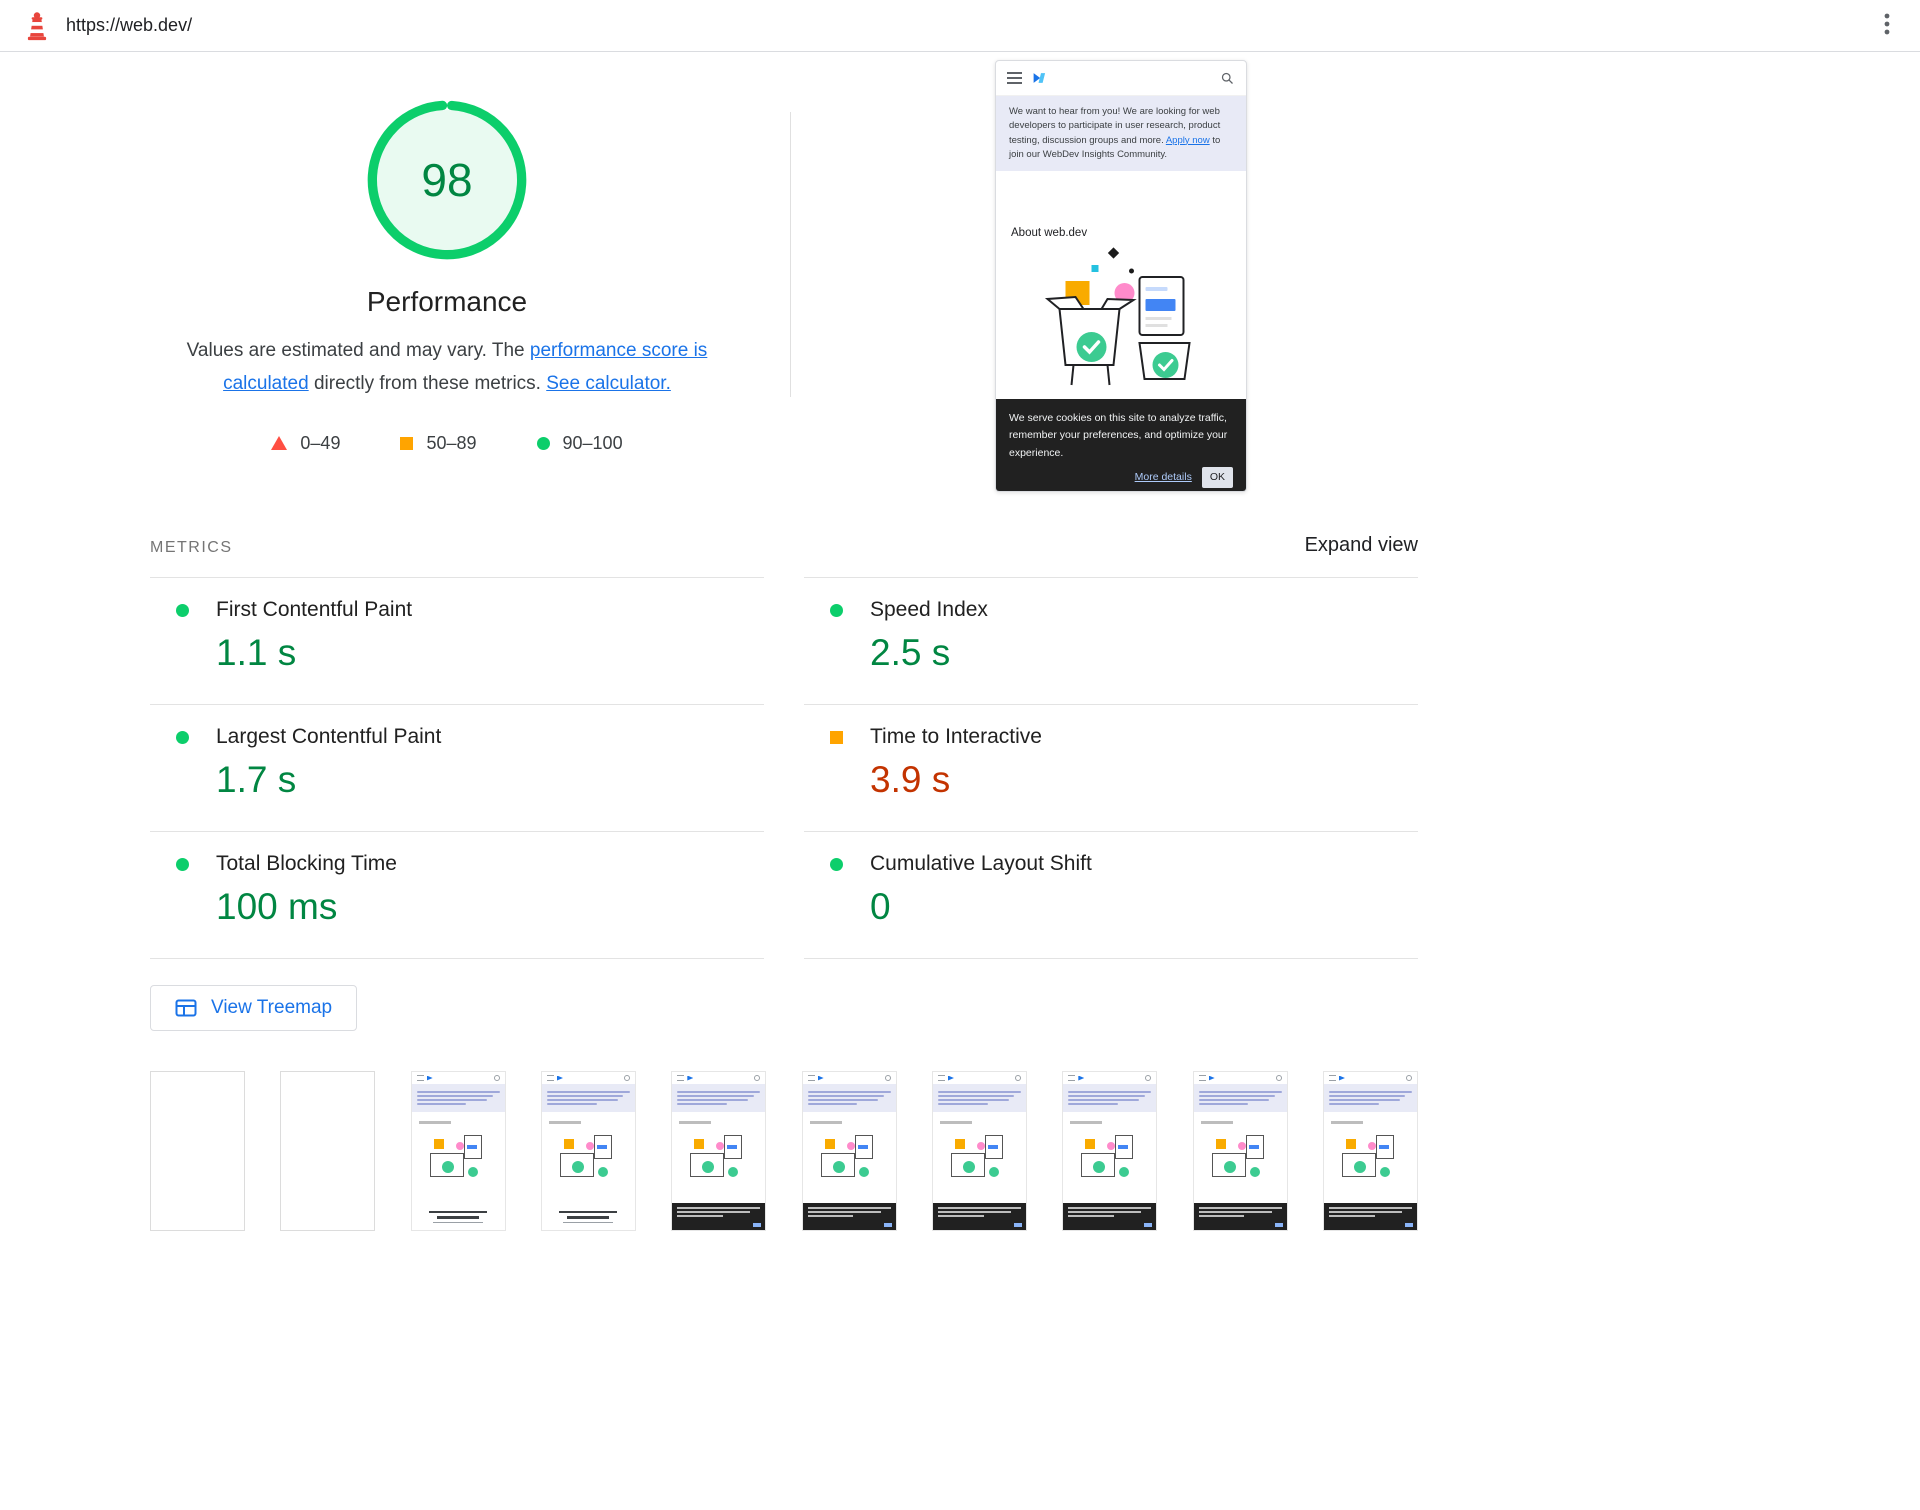 The image size is (1920, 1510). Describe the element at coordinates (1049, 233) in the screenshot. I see `preview-about-heading: About web.dev` at that location.